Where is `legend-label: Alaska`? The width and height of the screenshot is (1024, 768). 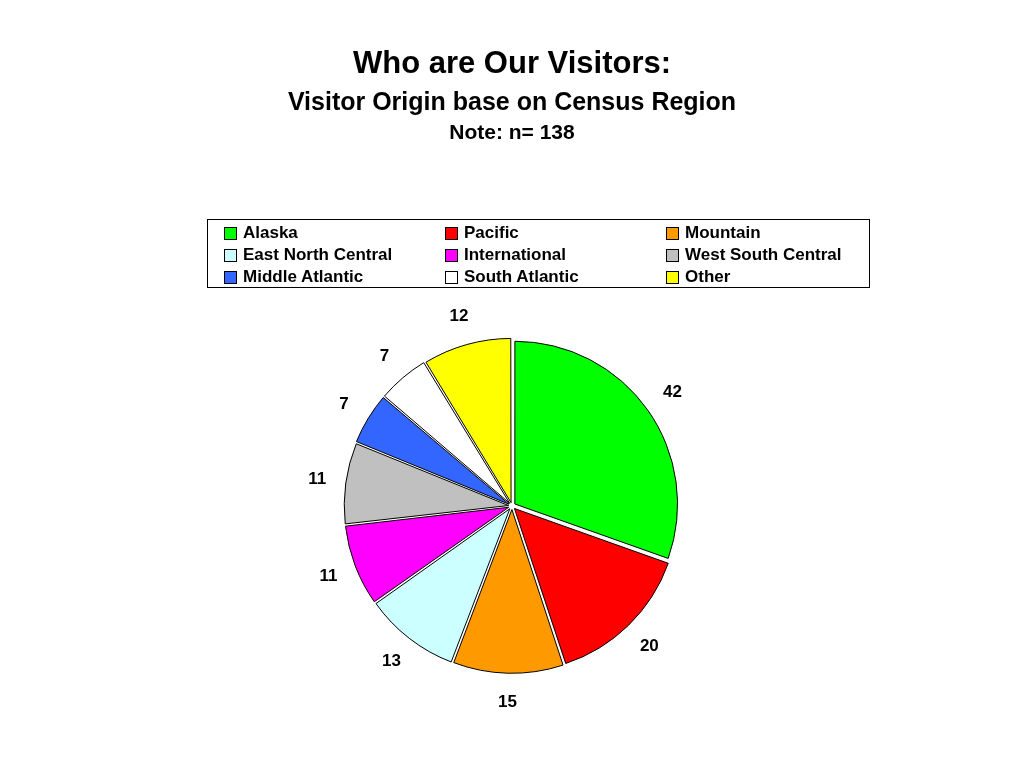
legend-label: Alaska is located at coordinates (270, 233).